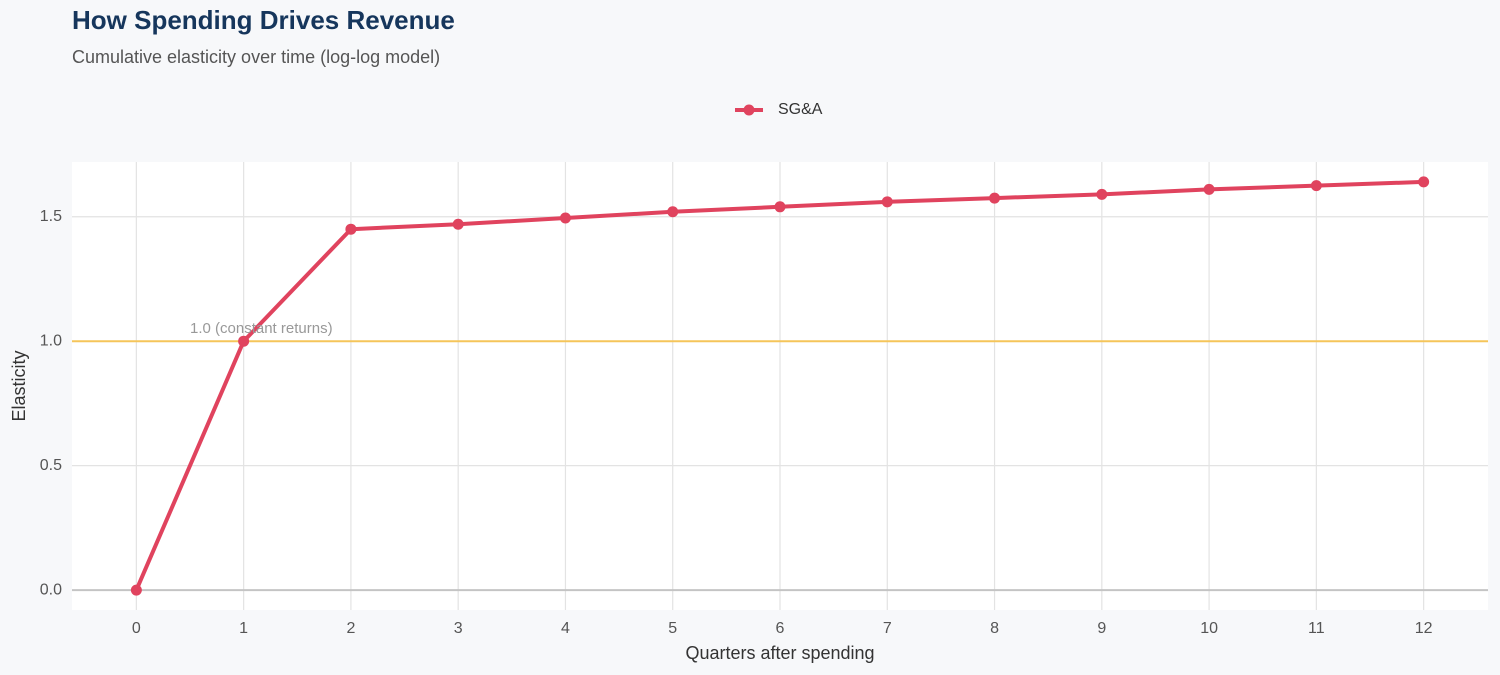  Describe the element at coordinates (51, 340) in the screenshot. I see `y-tick-label: 1.0` at that location.